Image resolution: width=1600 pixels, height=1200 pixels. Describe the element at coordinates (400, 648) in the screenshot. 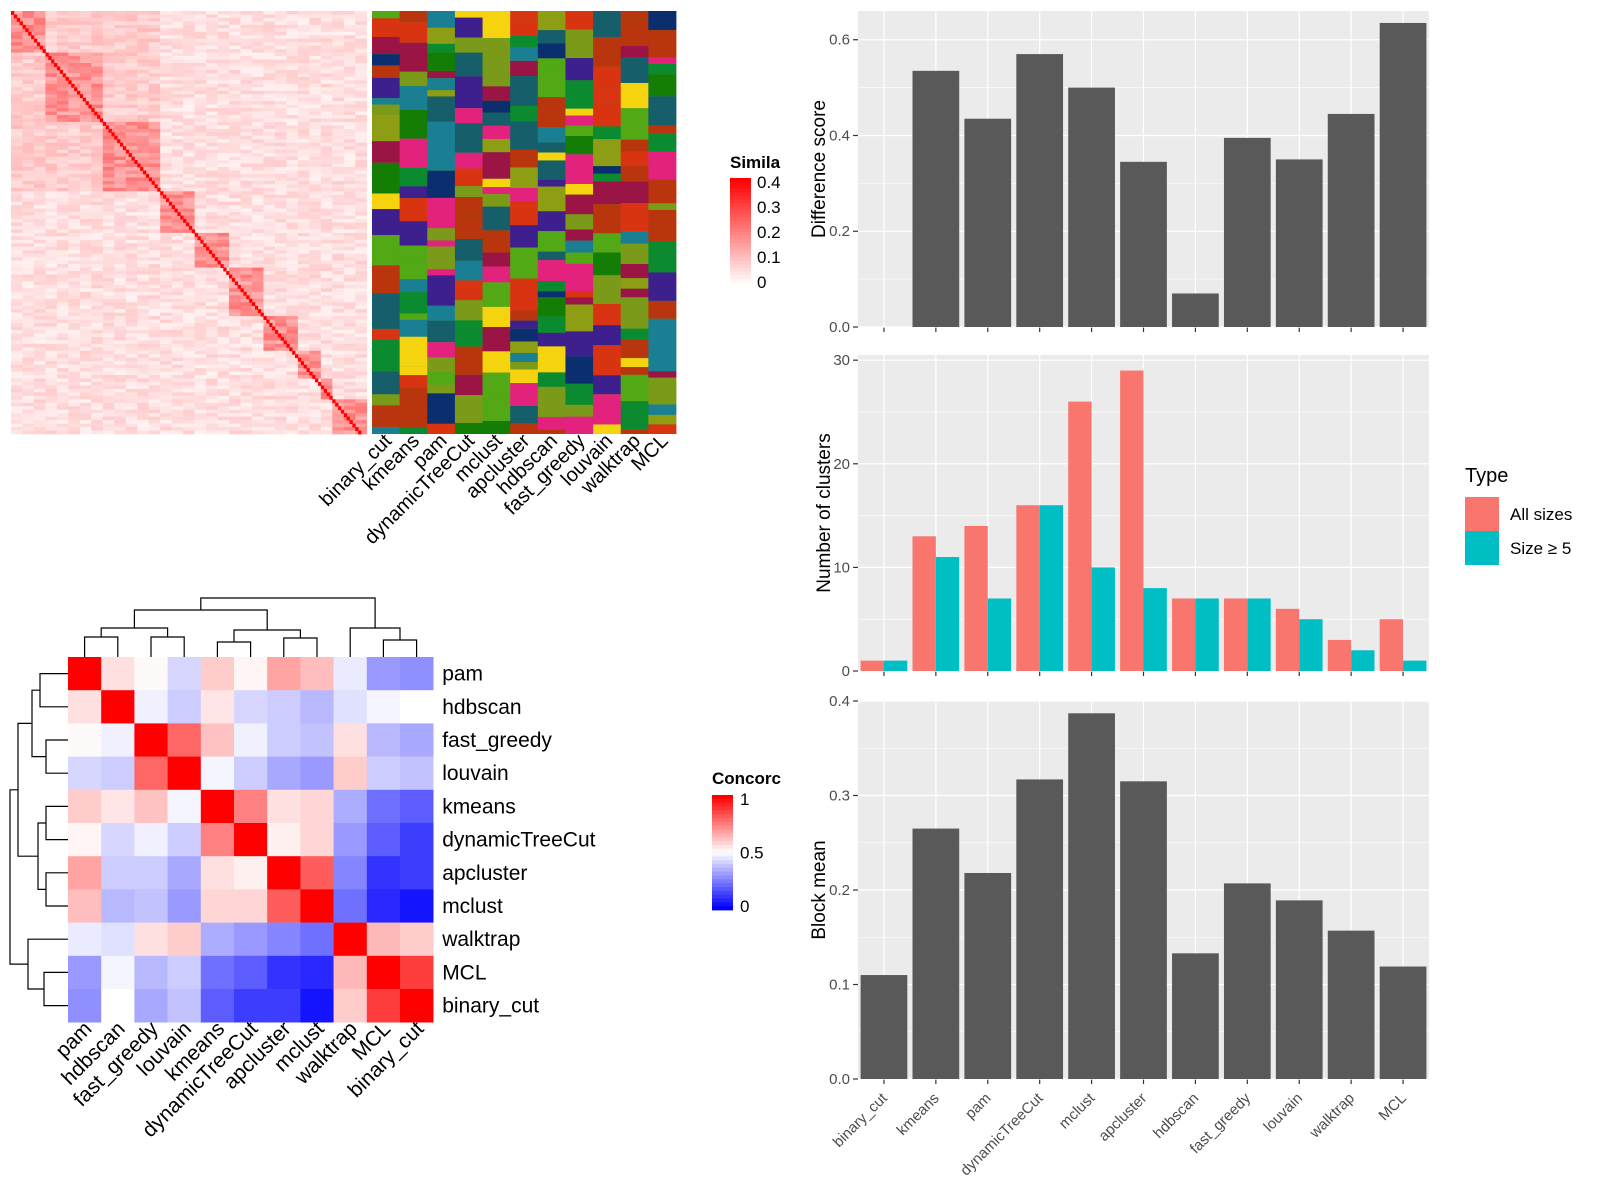

I see `column-dendrogram-branch` at that location.